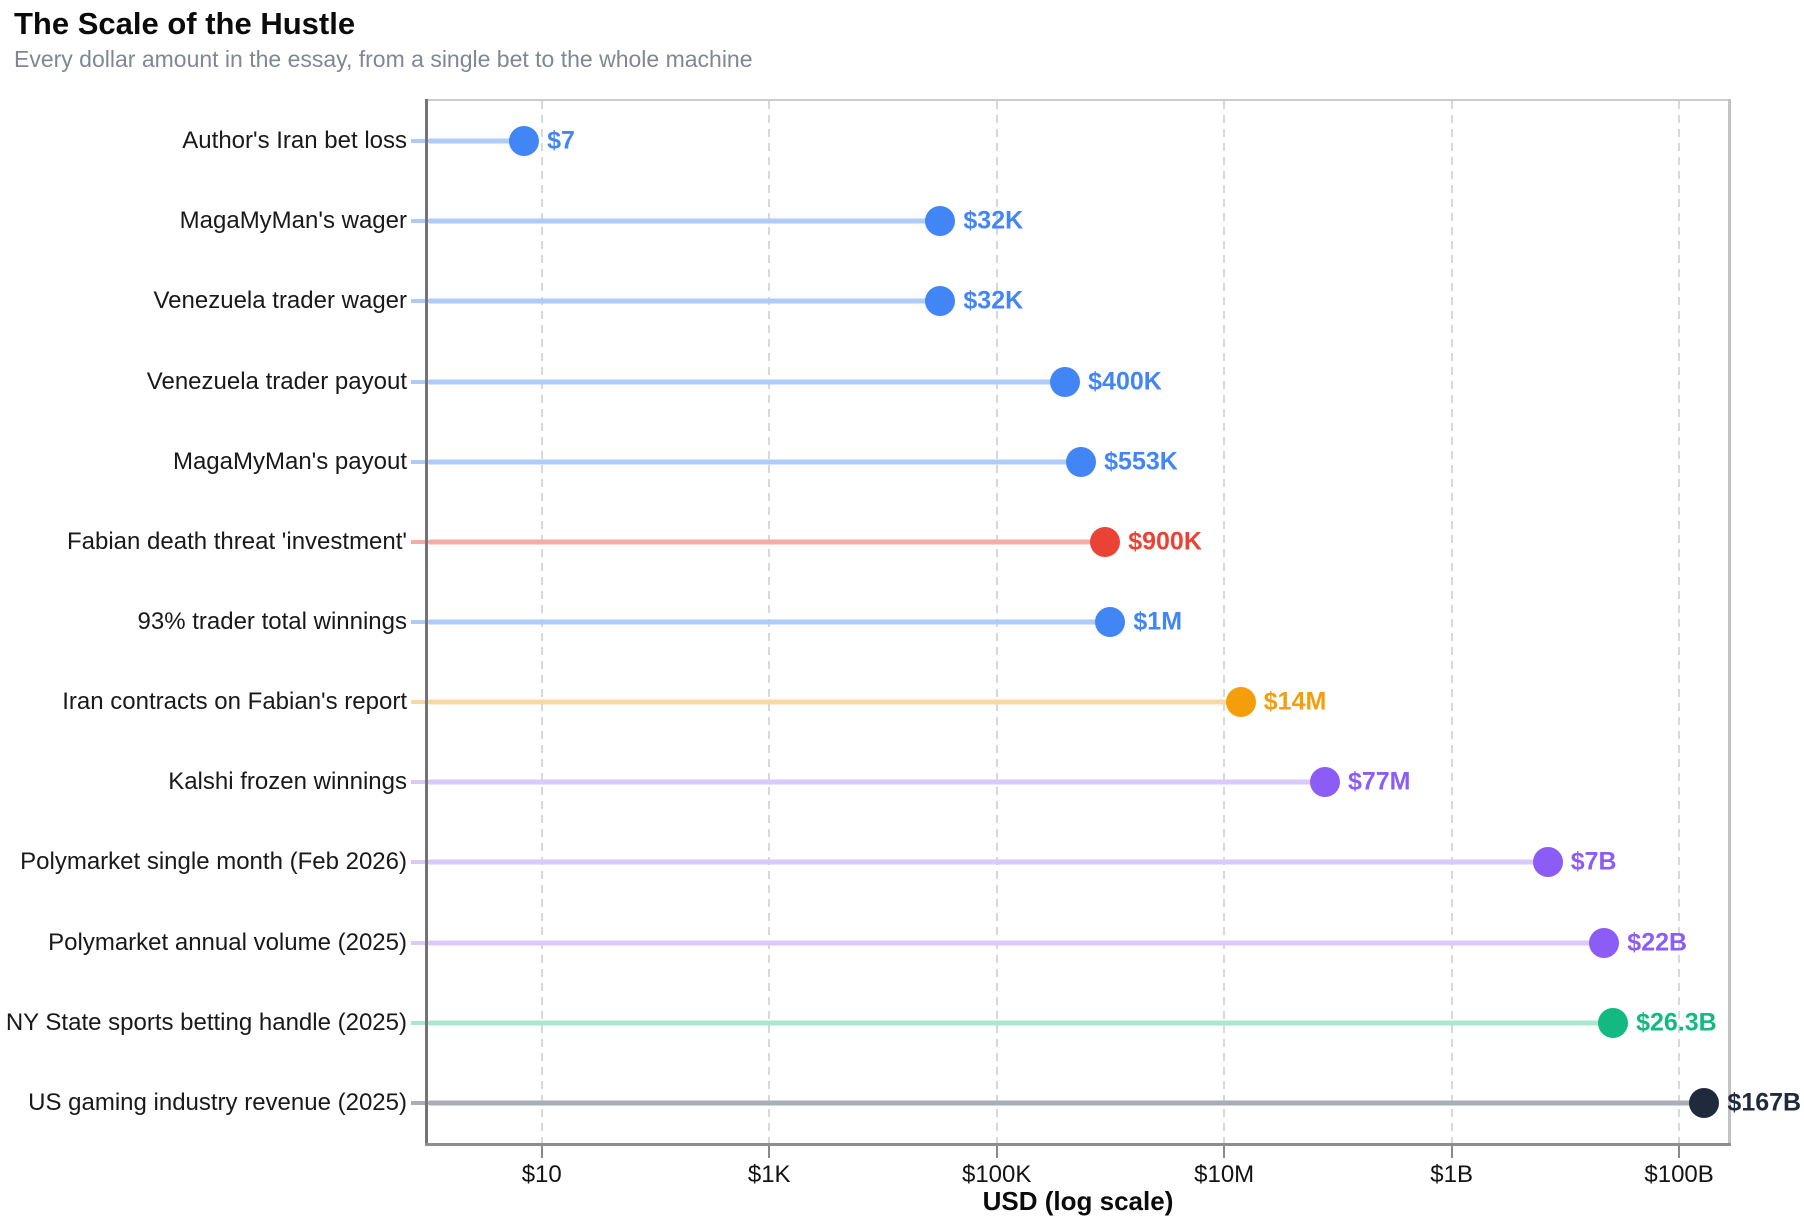 Image resolution: width=1804 pixels, height=1222 pixels. What do you see at coordinates (541, 1174) in the screenshot?
I see `x-tick-label: $10` at bounding box center [541, 1174].